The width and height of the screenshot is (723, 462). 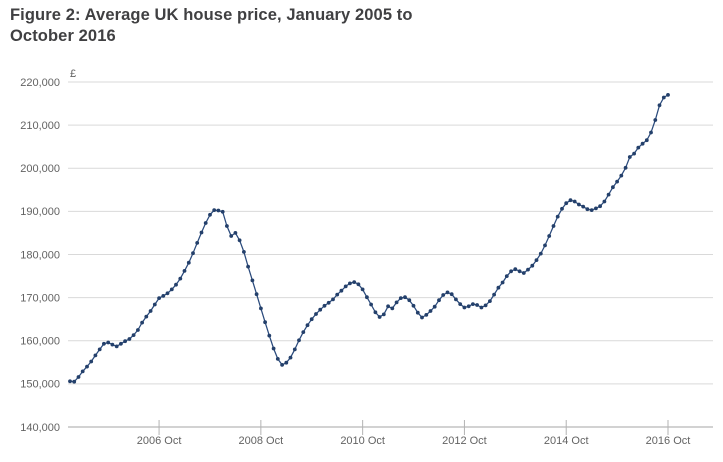 I want to click on y-tick-label: 220,000, so click(x=40, y=83).